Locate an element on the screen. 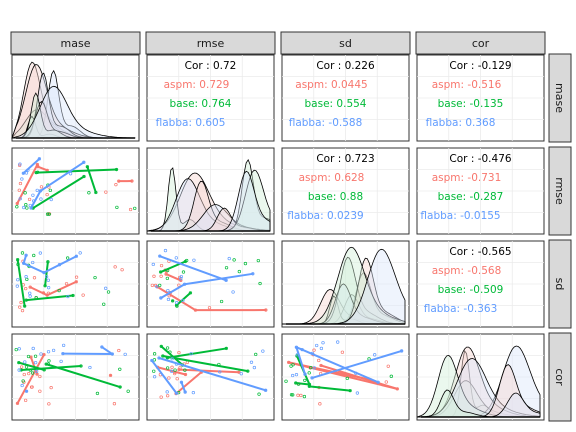 The width and height of the screenshot is (576, 432). corr-aspm: aspm: -0.731 is located at coordinates (467, 178).